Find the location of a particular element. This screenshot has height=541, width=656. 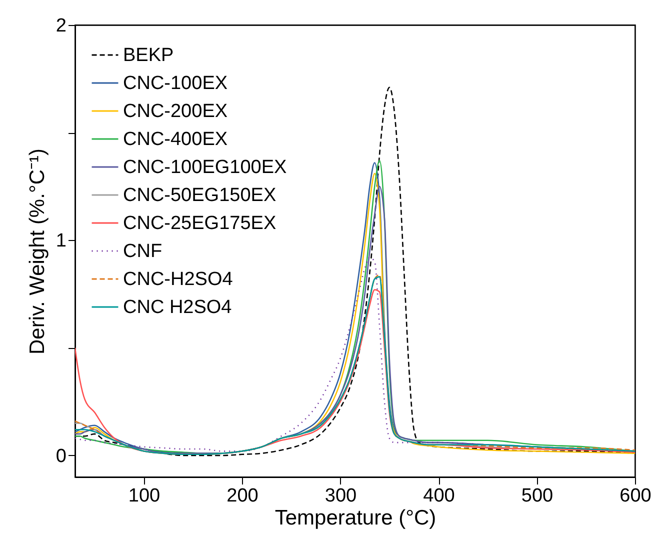

x-axis-title: Temperature (°C) is located at coordinates (355, 518).